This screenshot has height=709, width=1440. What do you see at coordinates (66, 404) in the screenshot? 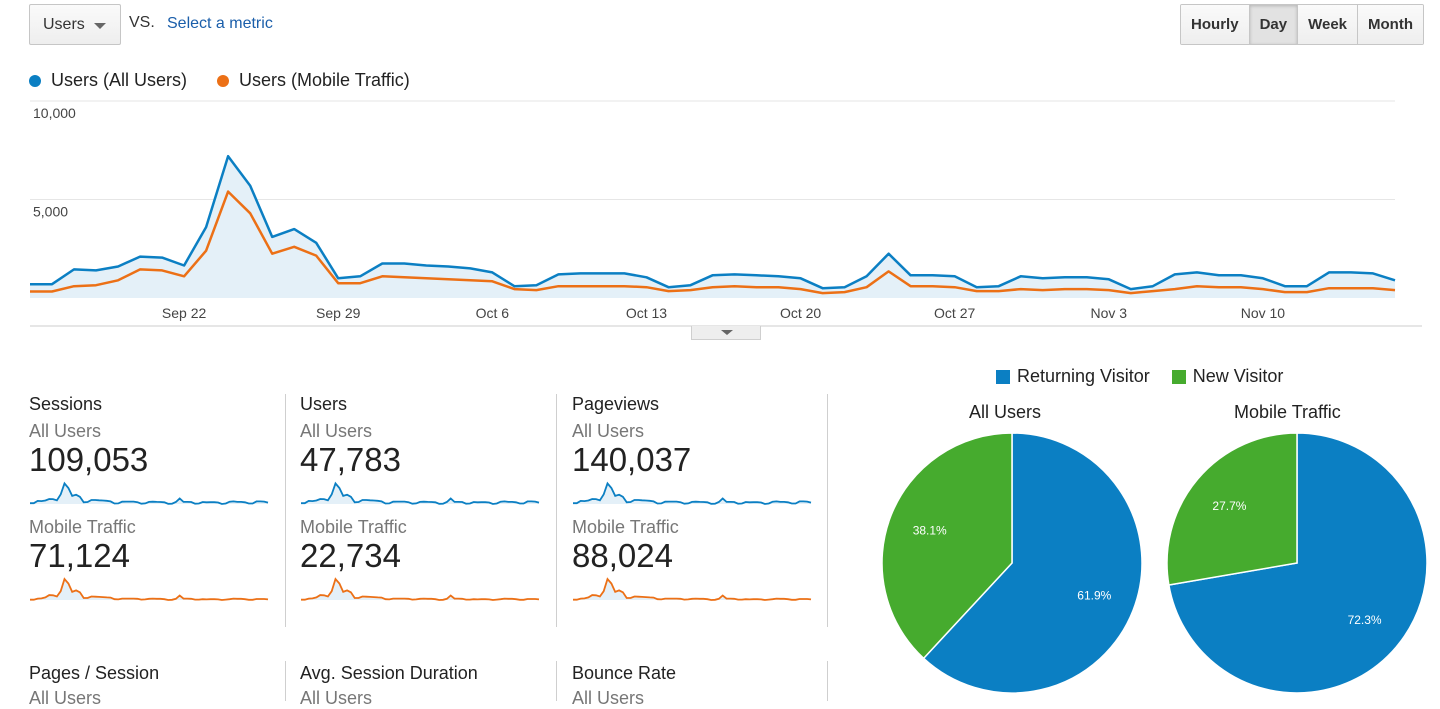
I see `scorecard-title: Sessions` at bounding box center [66, 404].